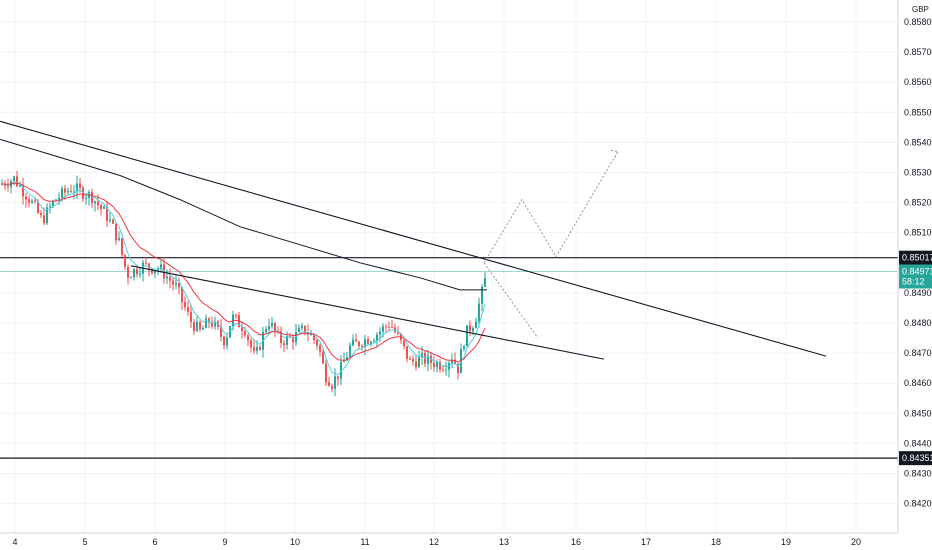  Describe the element at coordinates (243, 214) in the screenshot. I see `ma-slow-line` at that location.